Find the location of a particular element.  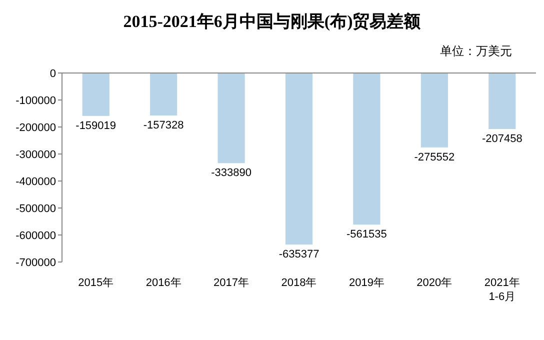

y-tick-label: -100000 is located at coordinates (36, 101).